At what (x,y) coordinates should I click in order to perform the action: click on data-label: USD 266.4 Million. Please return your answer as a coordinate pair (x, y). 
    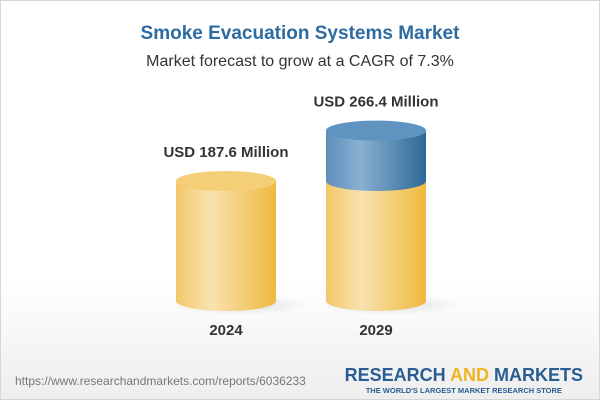
    Looking at the image, I should click on (375, 102).